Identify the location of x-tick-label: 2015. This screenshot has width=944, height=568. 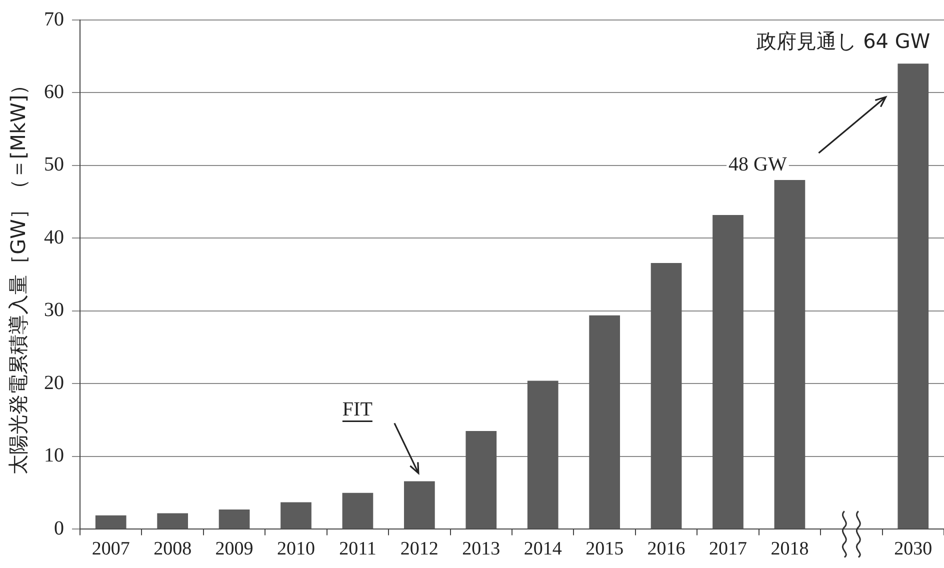
(605, 549).